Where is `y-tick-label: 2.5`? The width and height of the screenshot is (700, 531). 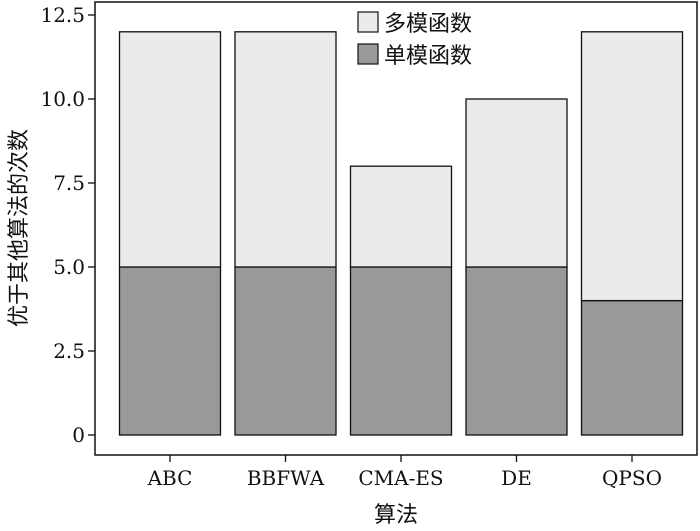
y-tick-label: 2.5 is located at coordinates (69, 351).